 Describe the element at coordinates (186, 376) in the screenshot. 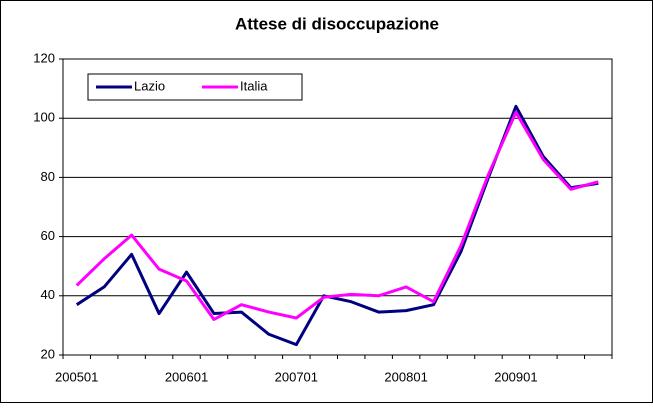

I see `x-tick-label: 200601` at that location.